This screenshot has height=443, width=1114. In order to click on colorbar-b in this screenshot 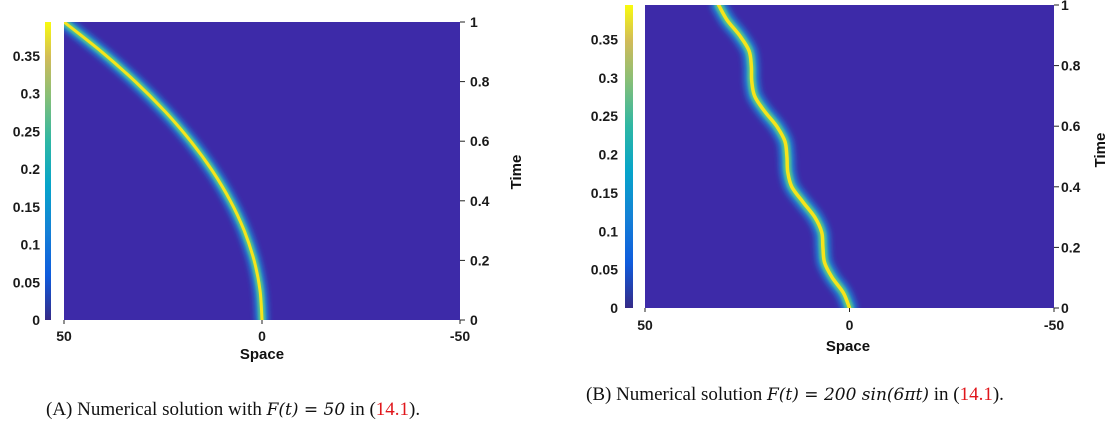, I will do `click(629, 156)`.